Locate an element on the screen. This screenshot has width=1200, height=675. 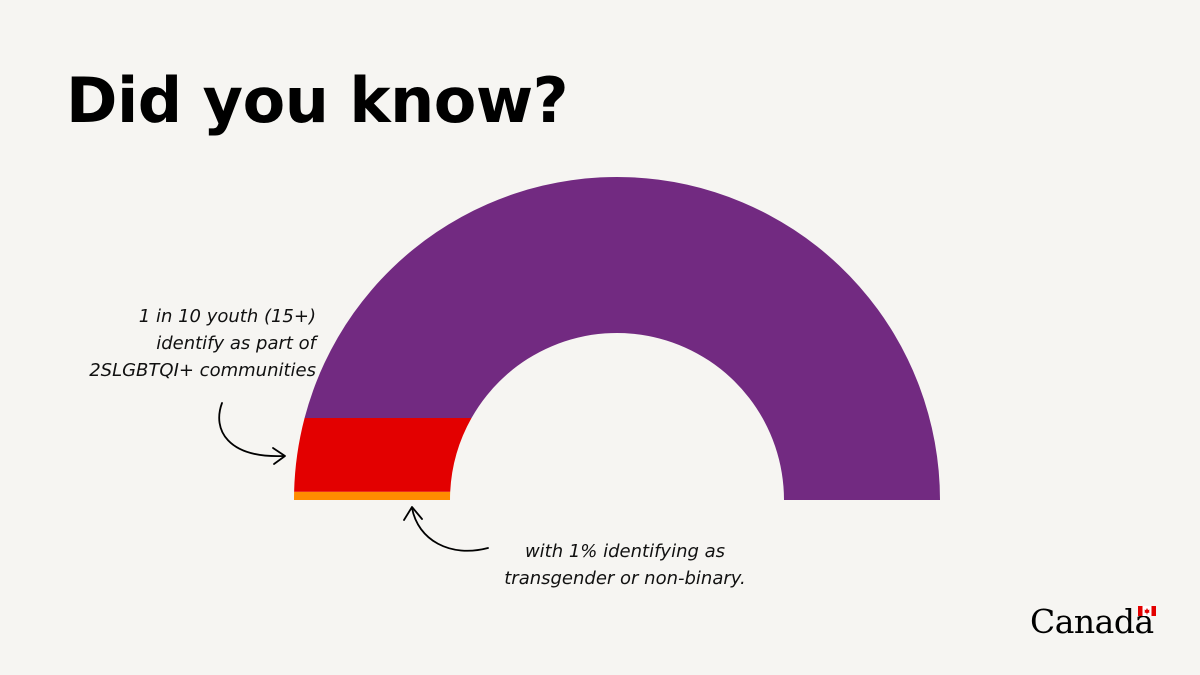
annotation-arrowhead-youth is located at coordinates (279, 456).